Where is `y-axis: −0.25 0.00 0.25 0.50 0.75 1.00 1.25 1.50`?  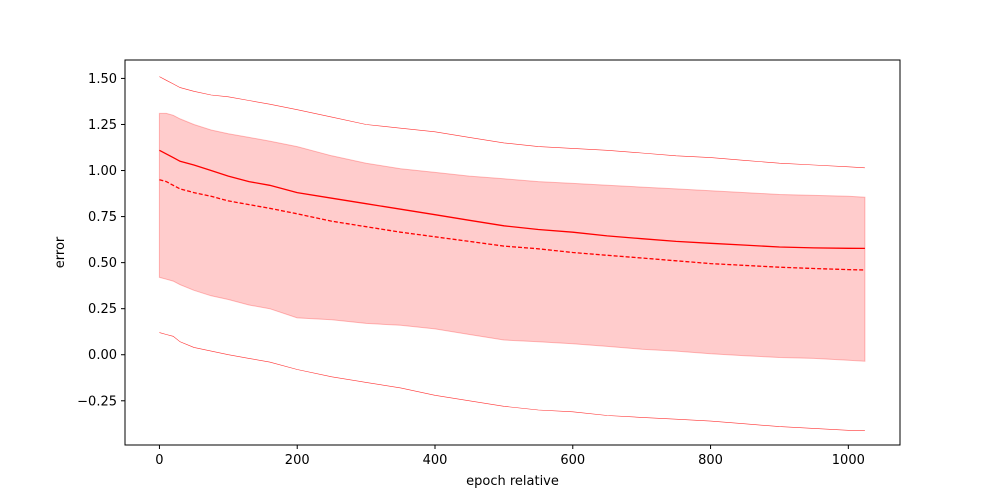 y-axis: −0.25 0.00 0.25 0.50 0.75 1.00 1.25 1.50 is located at coordinates (101, 240).